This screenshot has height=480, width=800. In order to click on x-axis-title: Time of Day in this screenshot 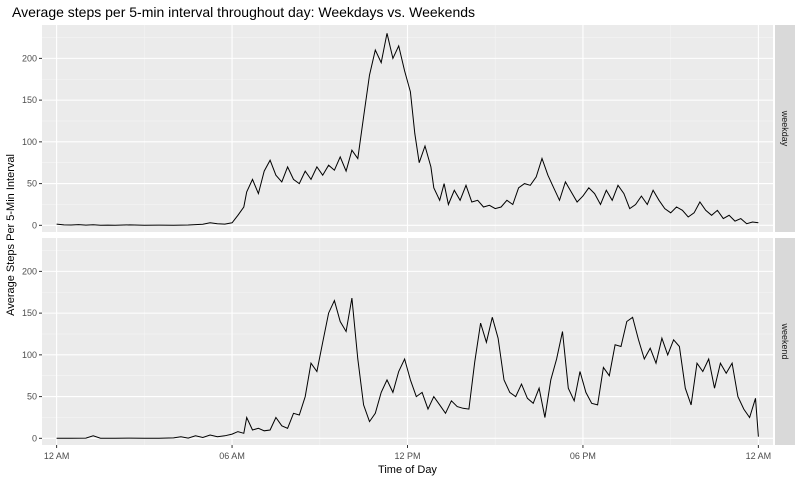, I will do `click(407, 470)`.